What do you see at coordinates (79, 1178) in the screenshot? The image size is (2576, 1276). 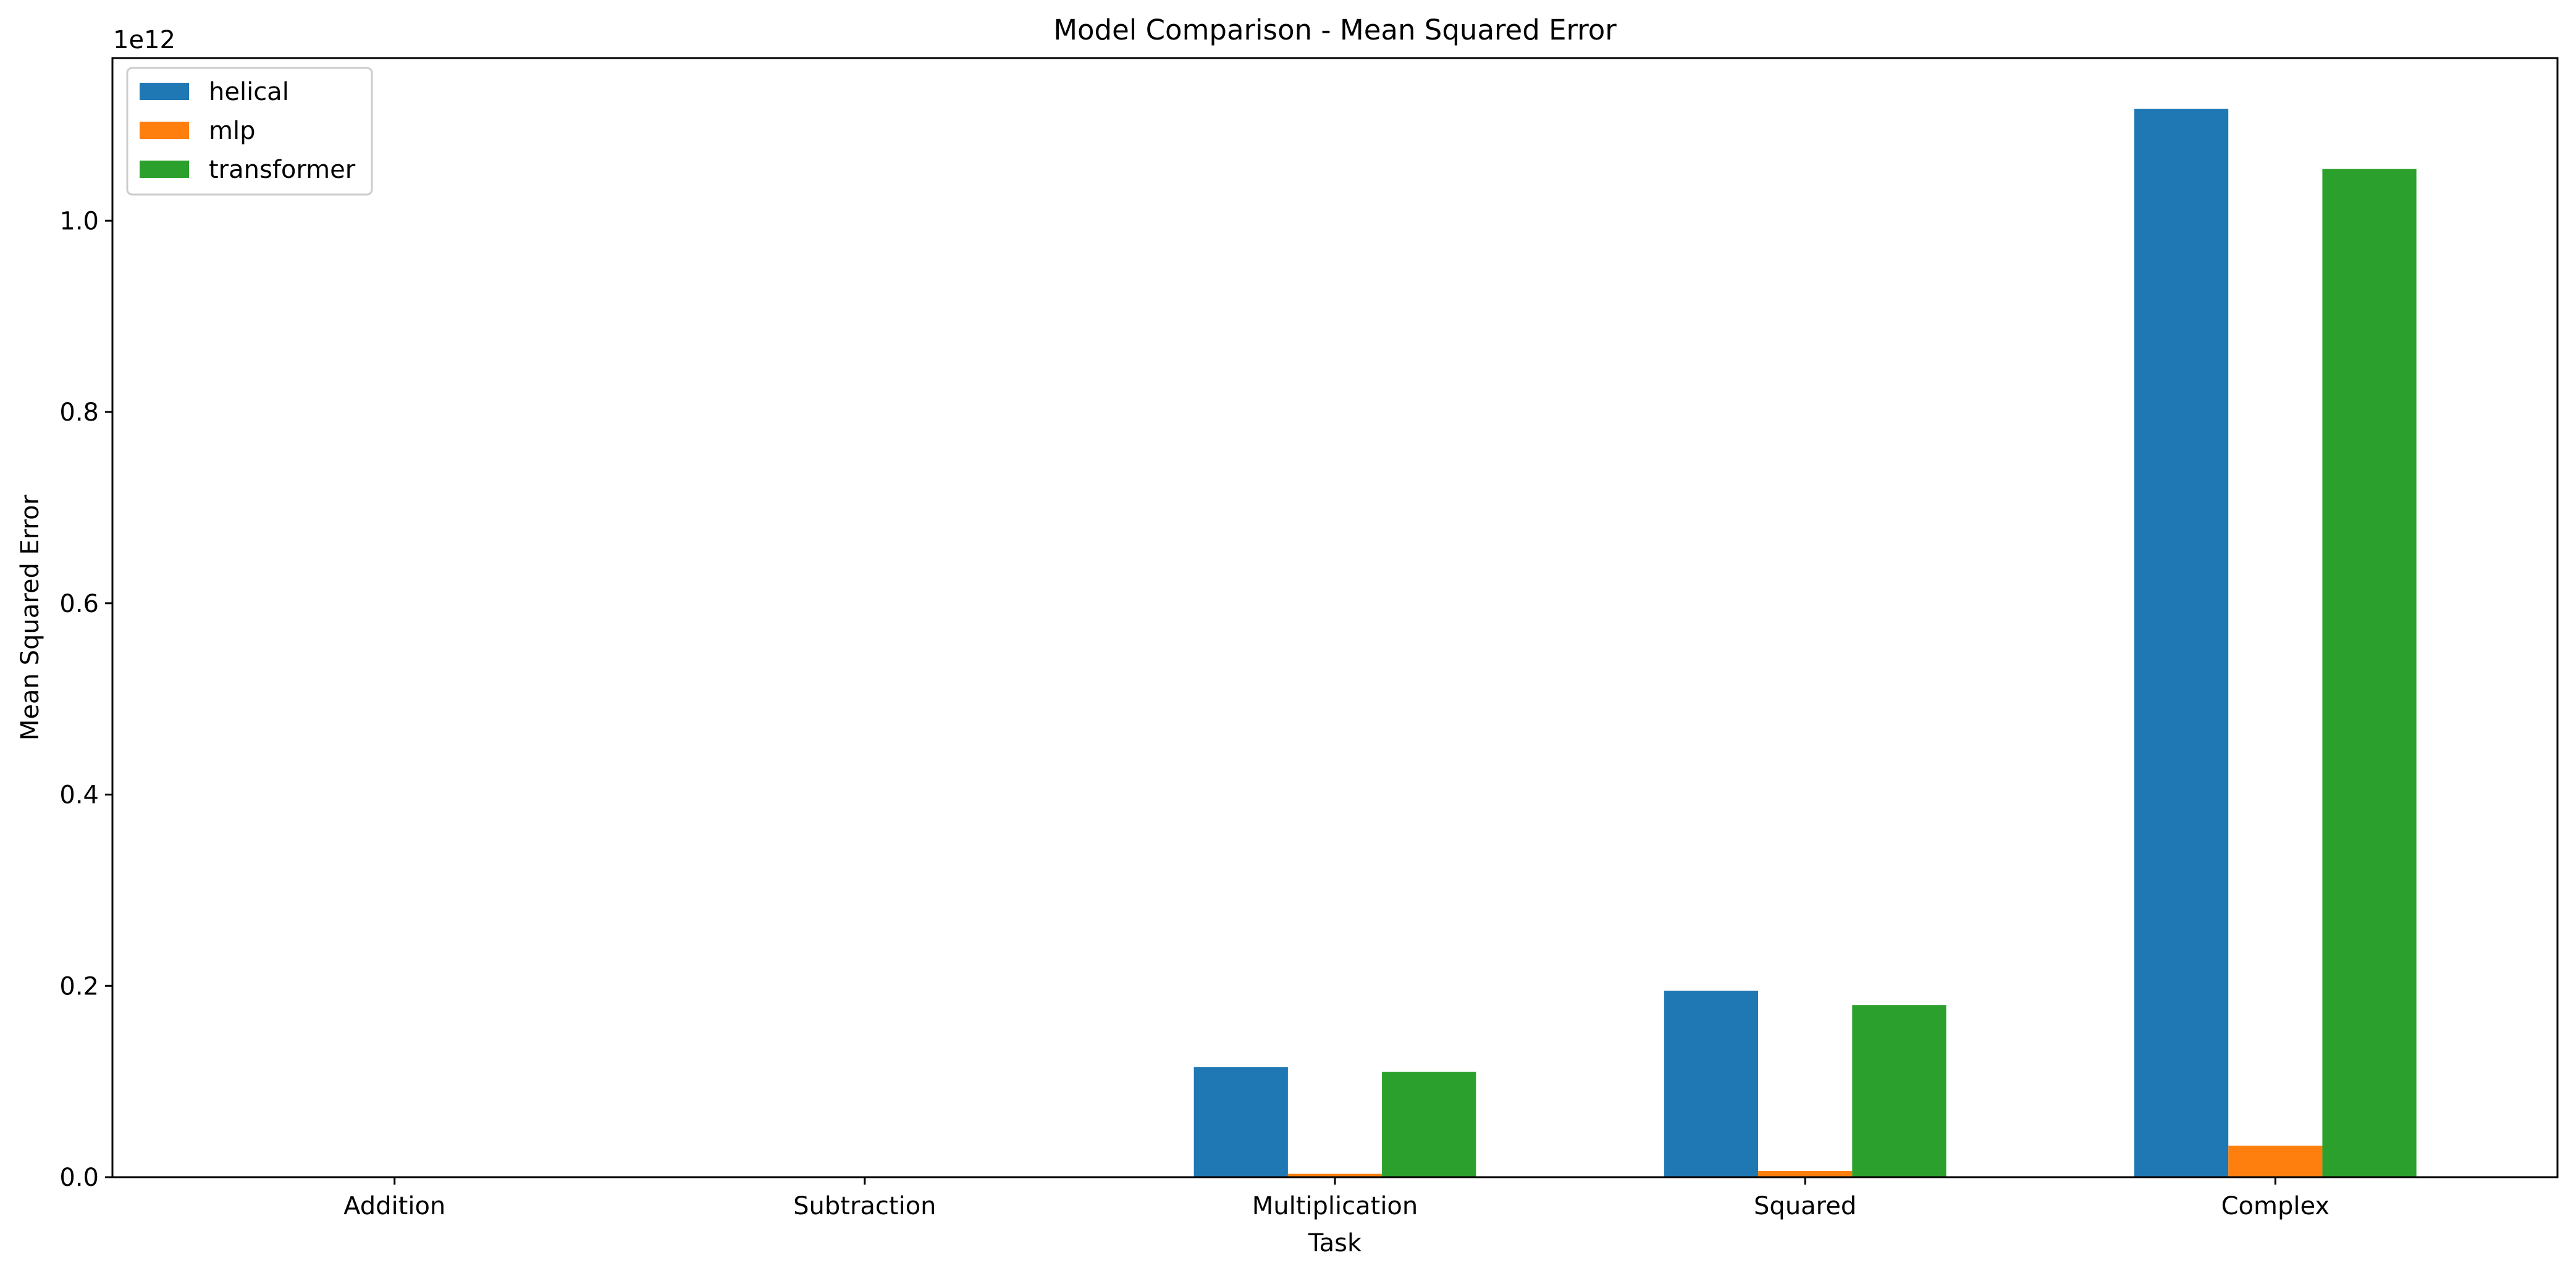 I see `y-tick-label: 0.0` at bounding box center [79, 1178].